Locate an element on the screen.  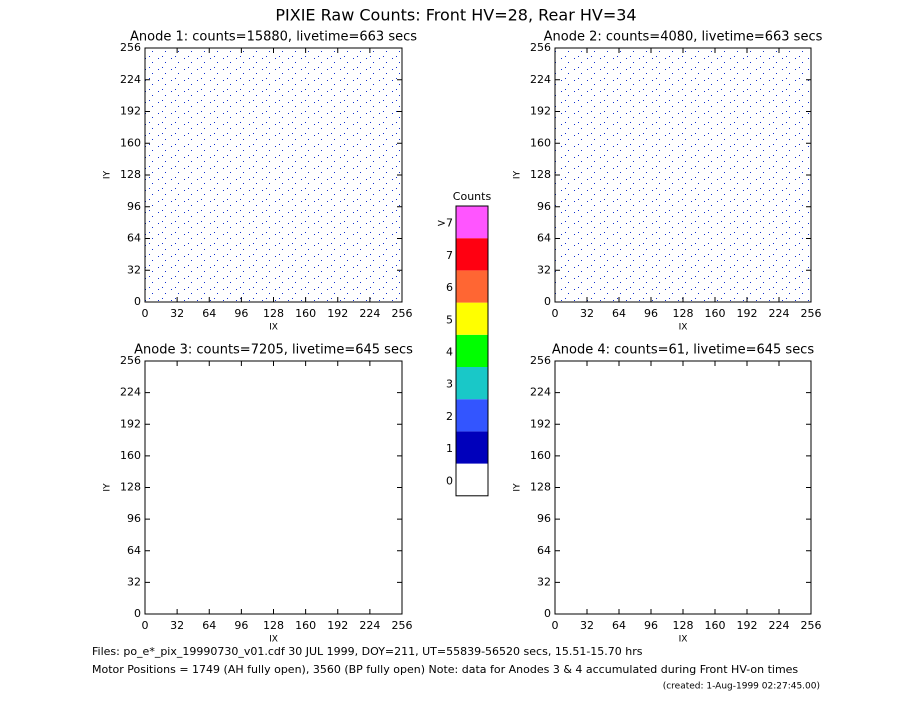
panel-title: Anode 4: counts=61, livetime=645 secs is located at coordinates (683, 350).